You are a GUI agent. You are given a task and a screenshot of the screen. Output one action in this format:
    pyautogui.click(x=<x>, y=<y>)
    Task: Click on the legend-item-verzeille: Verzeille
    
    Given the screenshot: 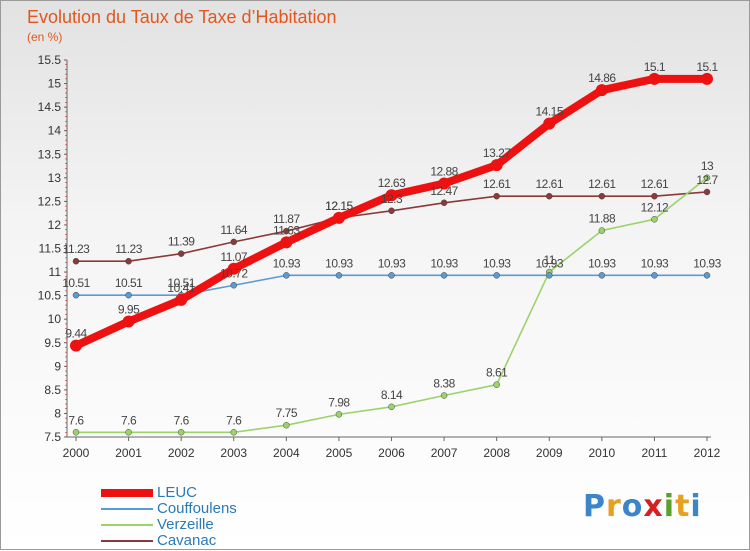 What is the action you would take?
    pyautogui.click(x=201, y=525)
    